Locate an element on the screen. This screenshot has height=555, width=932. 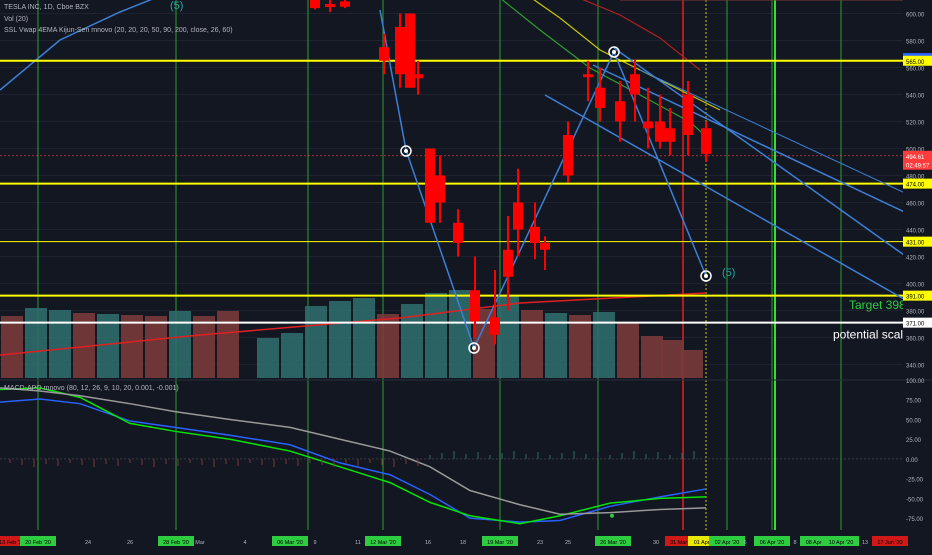
time-tick-label: Mar is located at coordinates (200, 543).